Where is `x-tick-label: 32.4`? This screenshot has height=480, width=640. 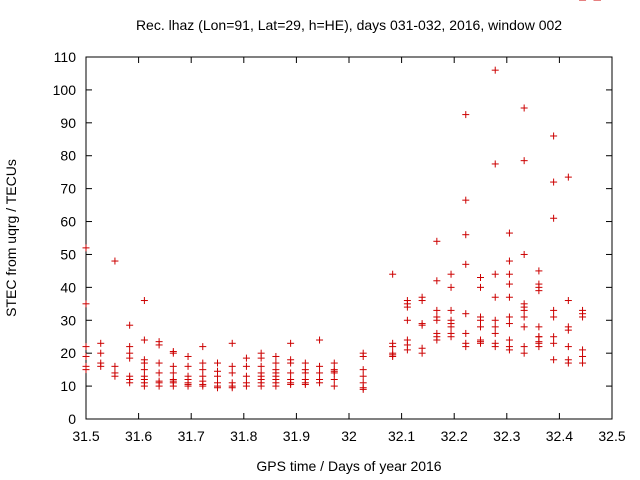
x-tick-label: 32.4 is located at coordinates (559, 436).